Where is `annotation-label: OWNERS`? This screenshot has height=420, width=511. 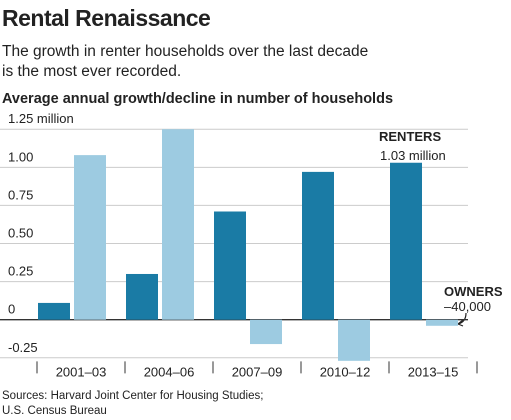
annotation-label: OWNERS is located at coordinates (473, 291).